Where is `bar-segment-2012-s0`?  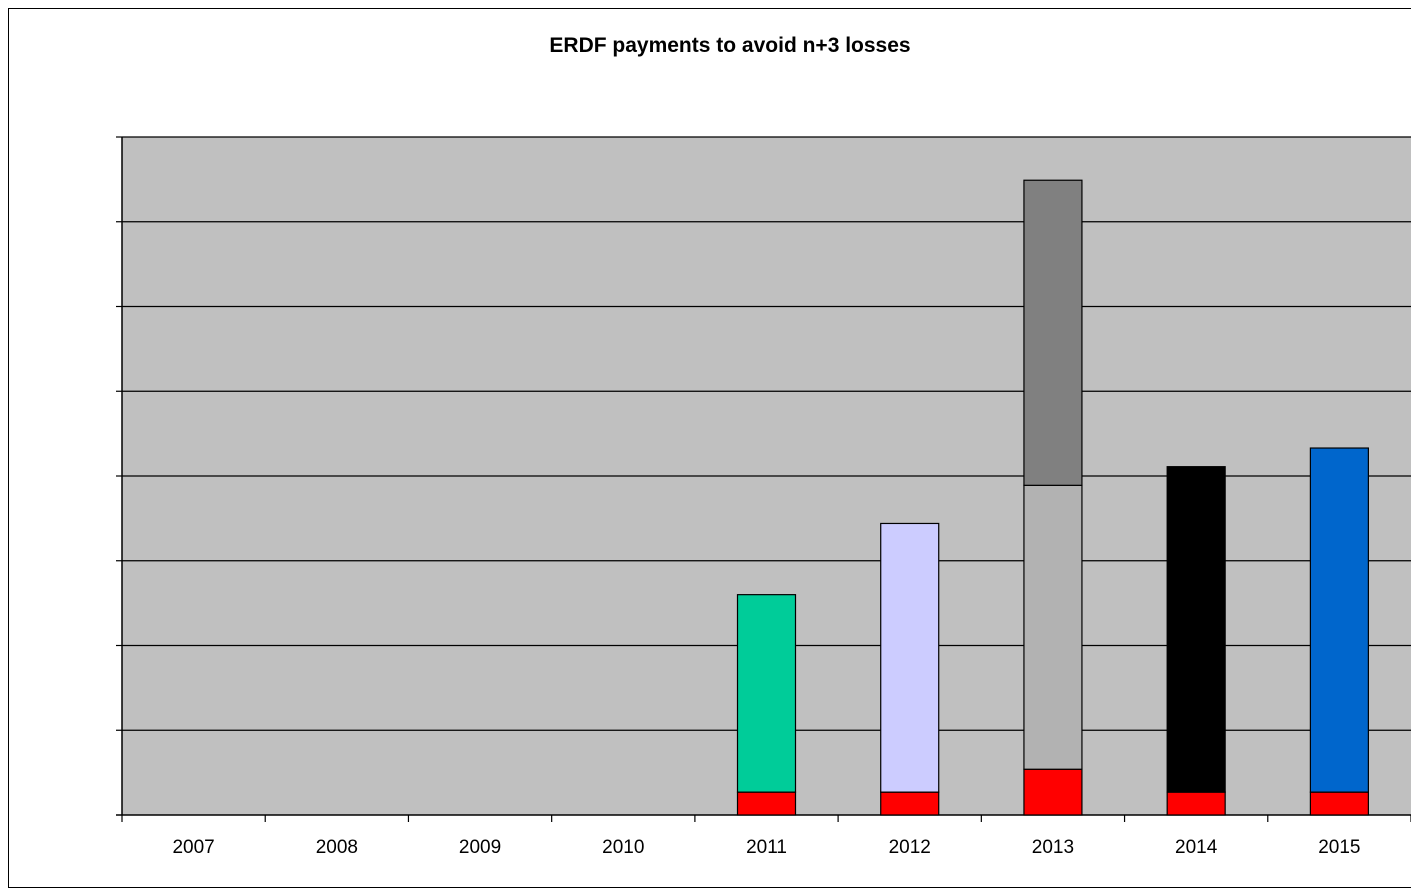
bar-segment-2012-s0 is located at coordinates (910, 803).